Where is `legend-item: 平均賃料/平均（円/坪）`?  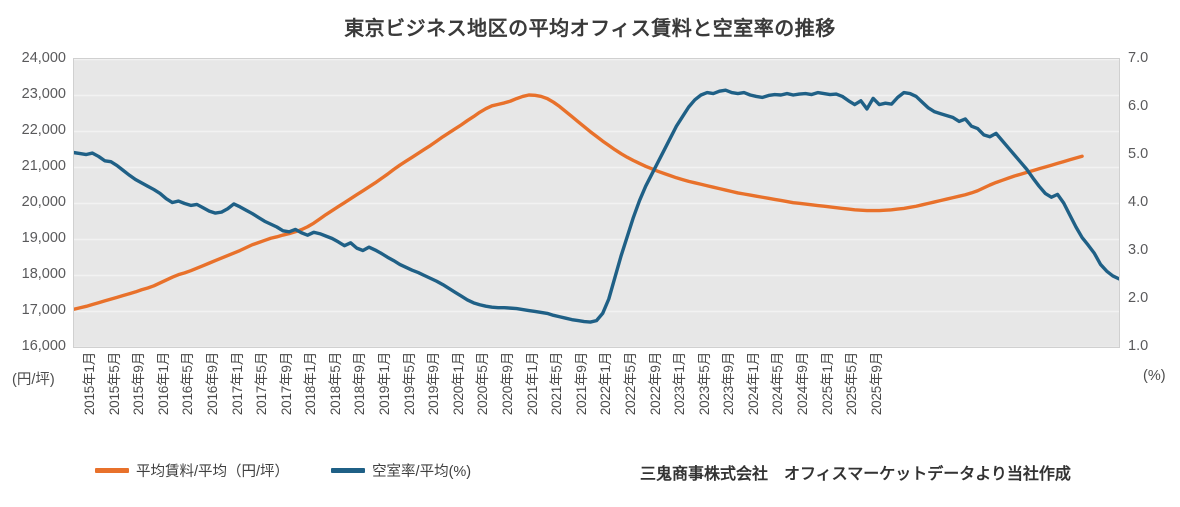
legend-item: 平均賃料/平均（円/坪） is located at coordinates (192, 470).